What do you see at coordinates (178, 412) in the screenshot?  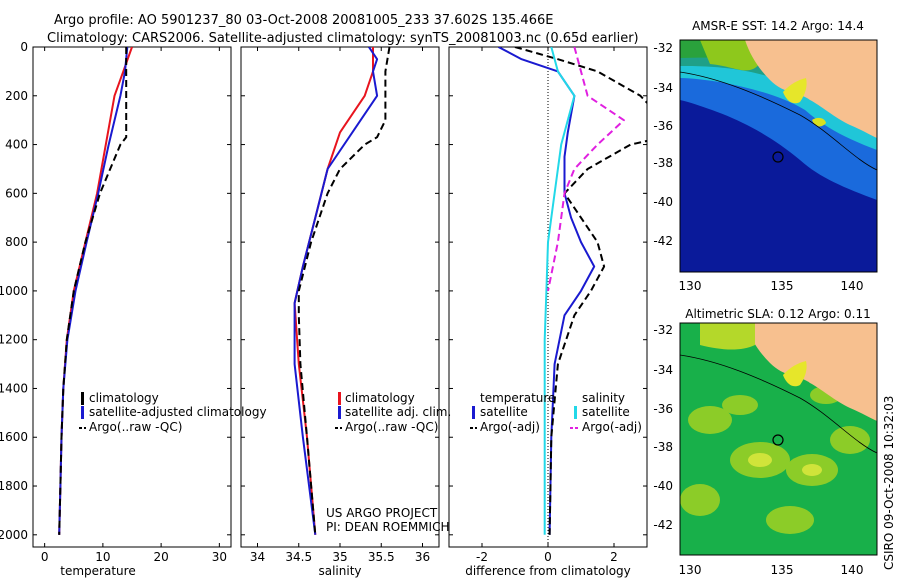 I see `legend-temperature-satellite: satellite-adjusted climatology` at bounding box center [178, 412].